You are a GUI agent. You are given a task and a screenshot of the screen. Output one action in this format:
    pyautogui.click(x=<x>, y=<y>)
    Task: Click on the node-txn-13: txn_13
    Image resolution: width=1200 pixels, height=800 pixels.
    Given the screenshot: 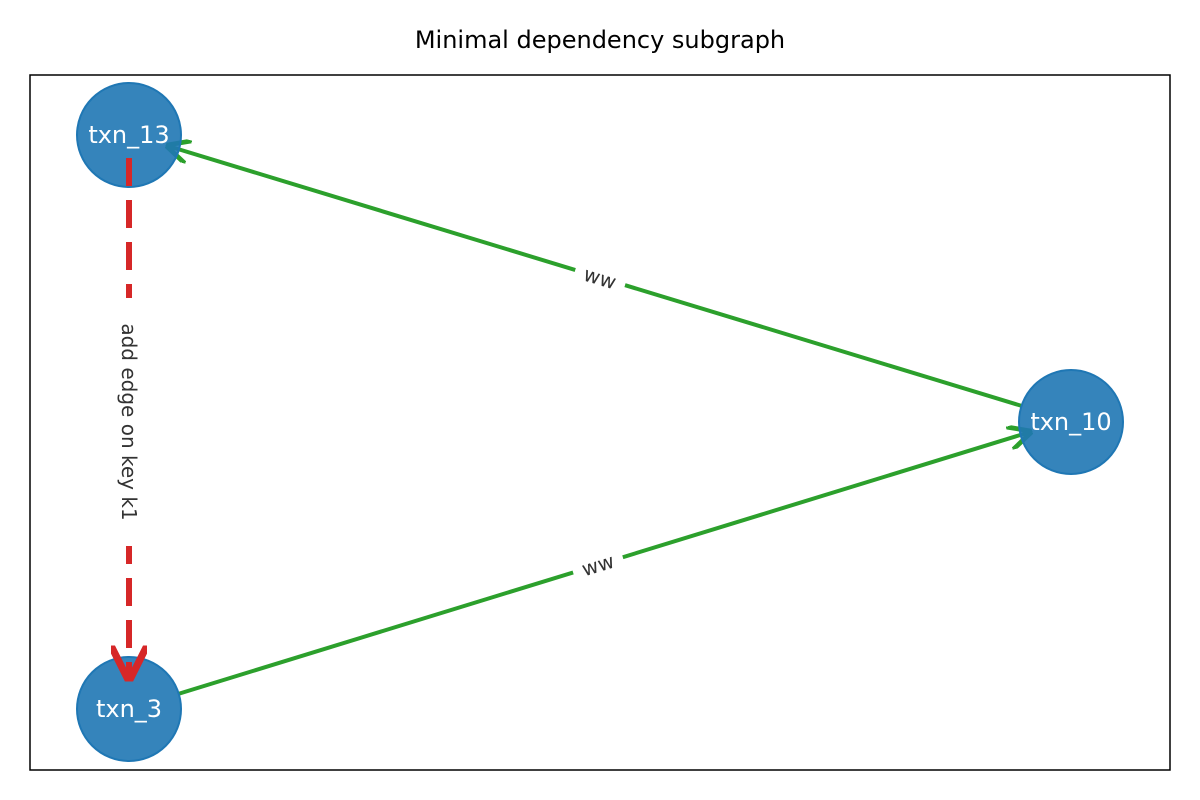 What is the action you would take?
    pyautogui.click(x=129, y=135)
    